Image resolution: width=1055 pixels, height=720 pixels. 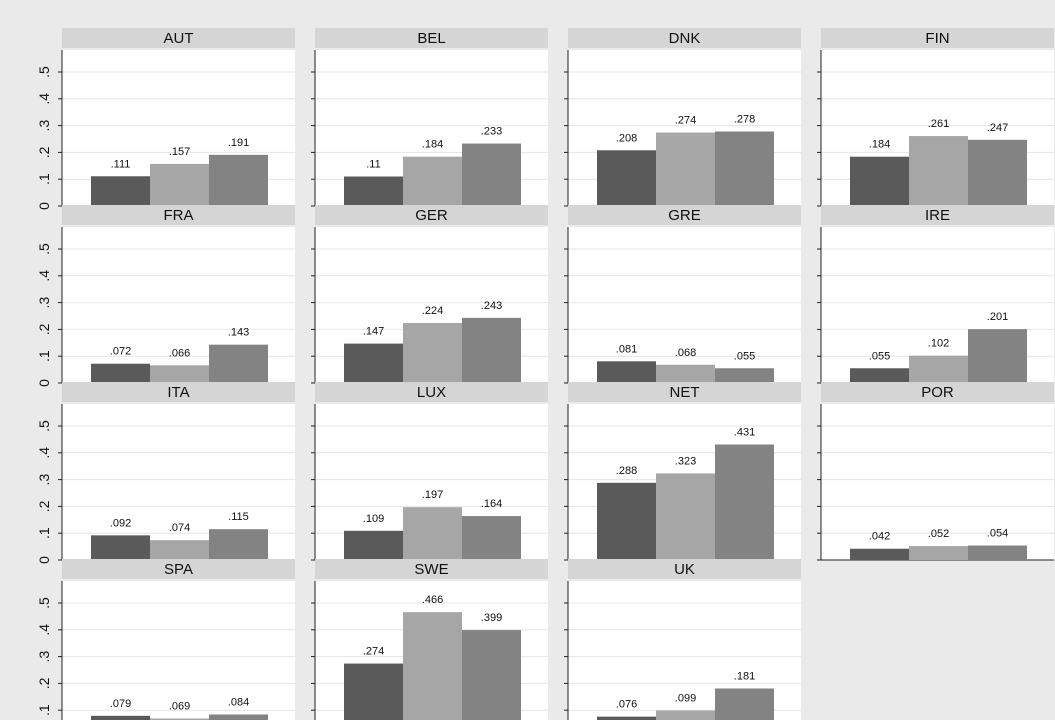 I want to click on value-label-fin-3: .247, so click(x=997, y=128).